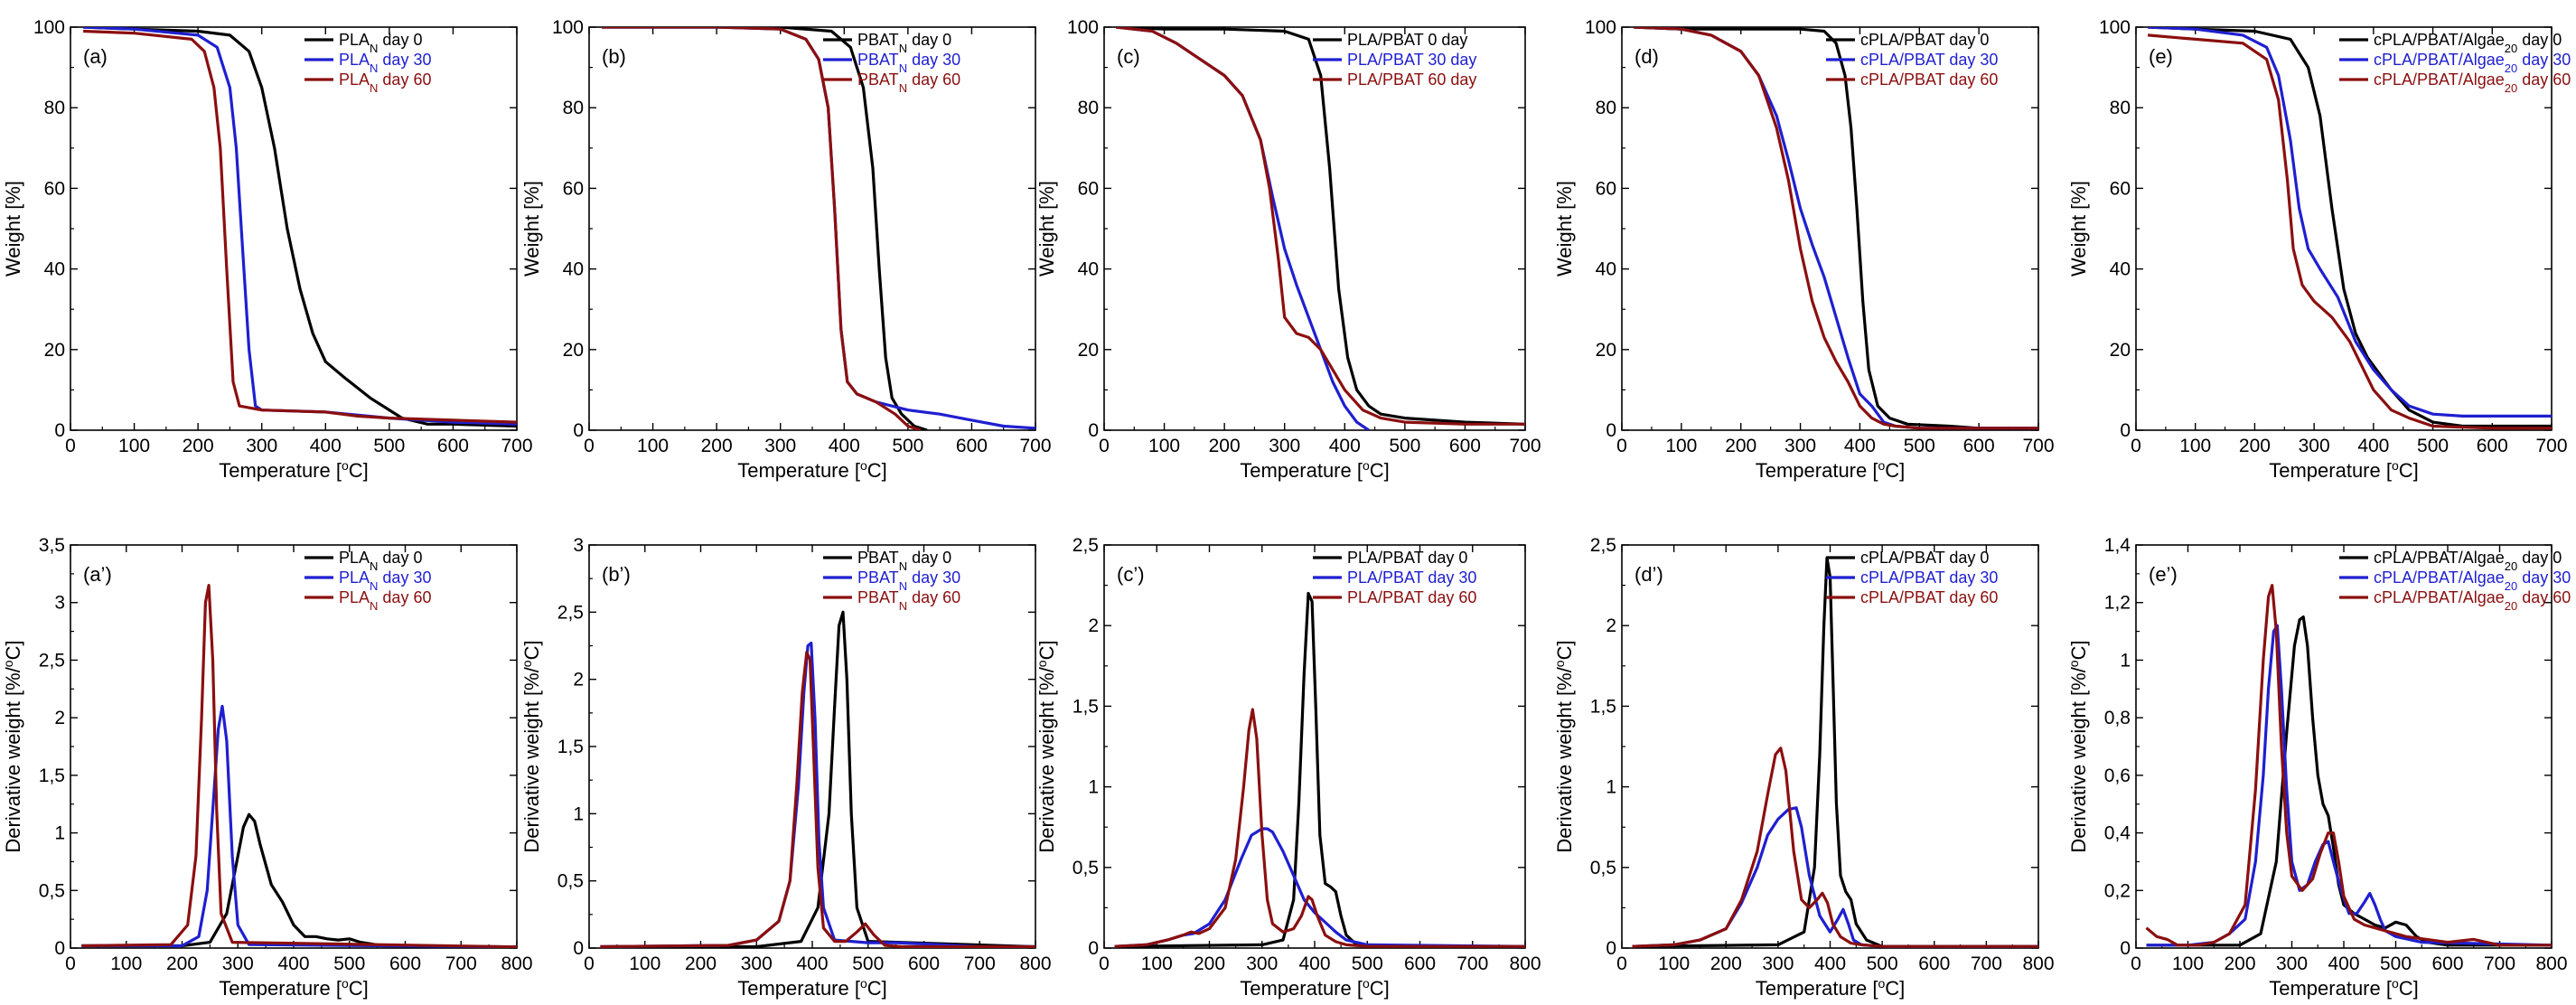 The height and width of the screenshot is (1005, 2576). What do you see at coordinates (2120, 351) in the screenshot?
I see `y-tick-label: 20` at bounding box center [2120, 351].